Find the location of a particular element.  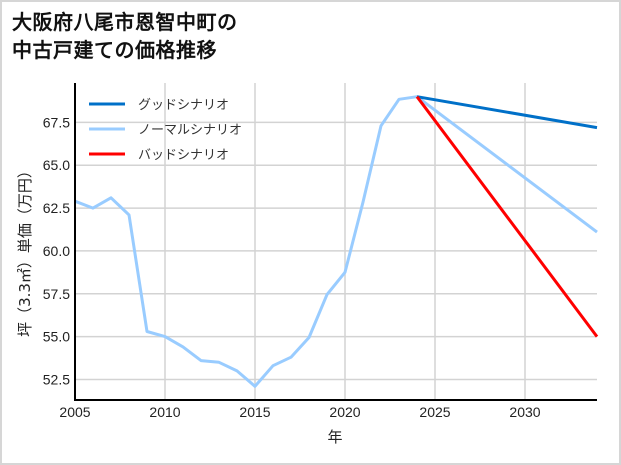

x-tick-label: 2030 is located at coordinates (524, 412).